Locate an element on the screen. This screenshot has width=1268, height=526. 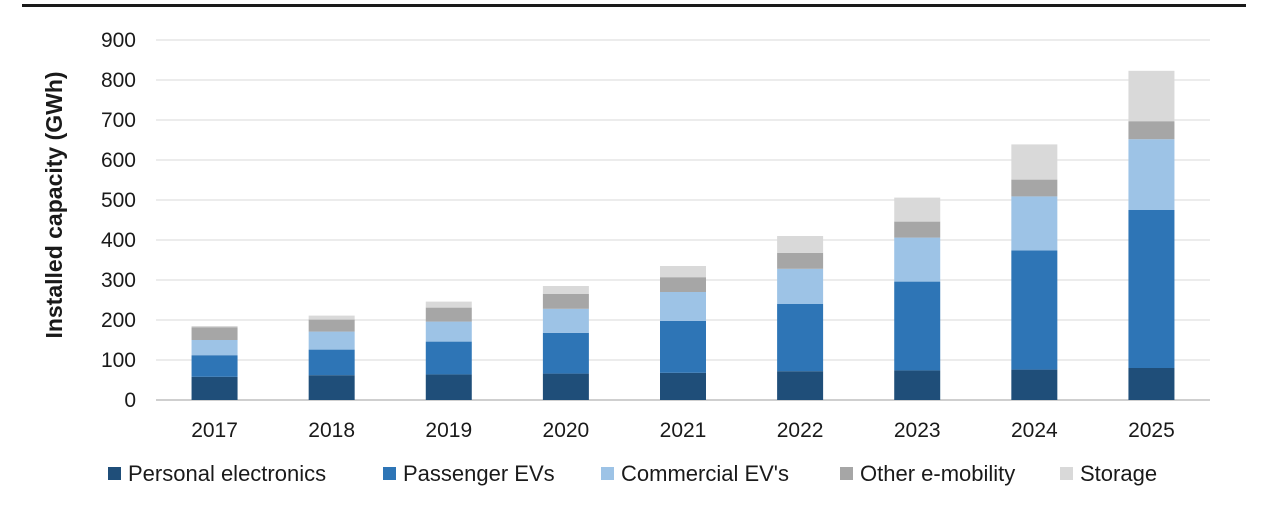
y-tick-label: 300 is located at coordinates (118, 280).